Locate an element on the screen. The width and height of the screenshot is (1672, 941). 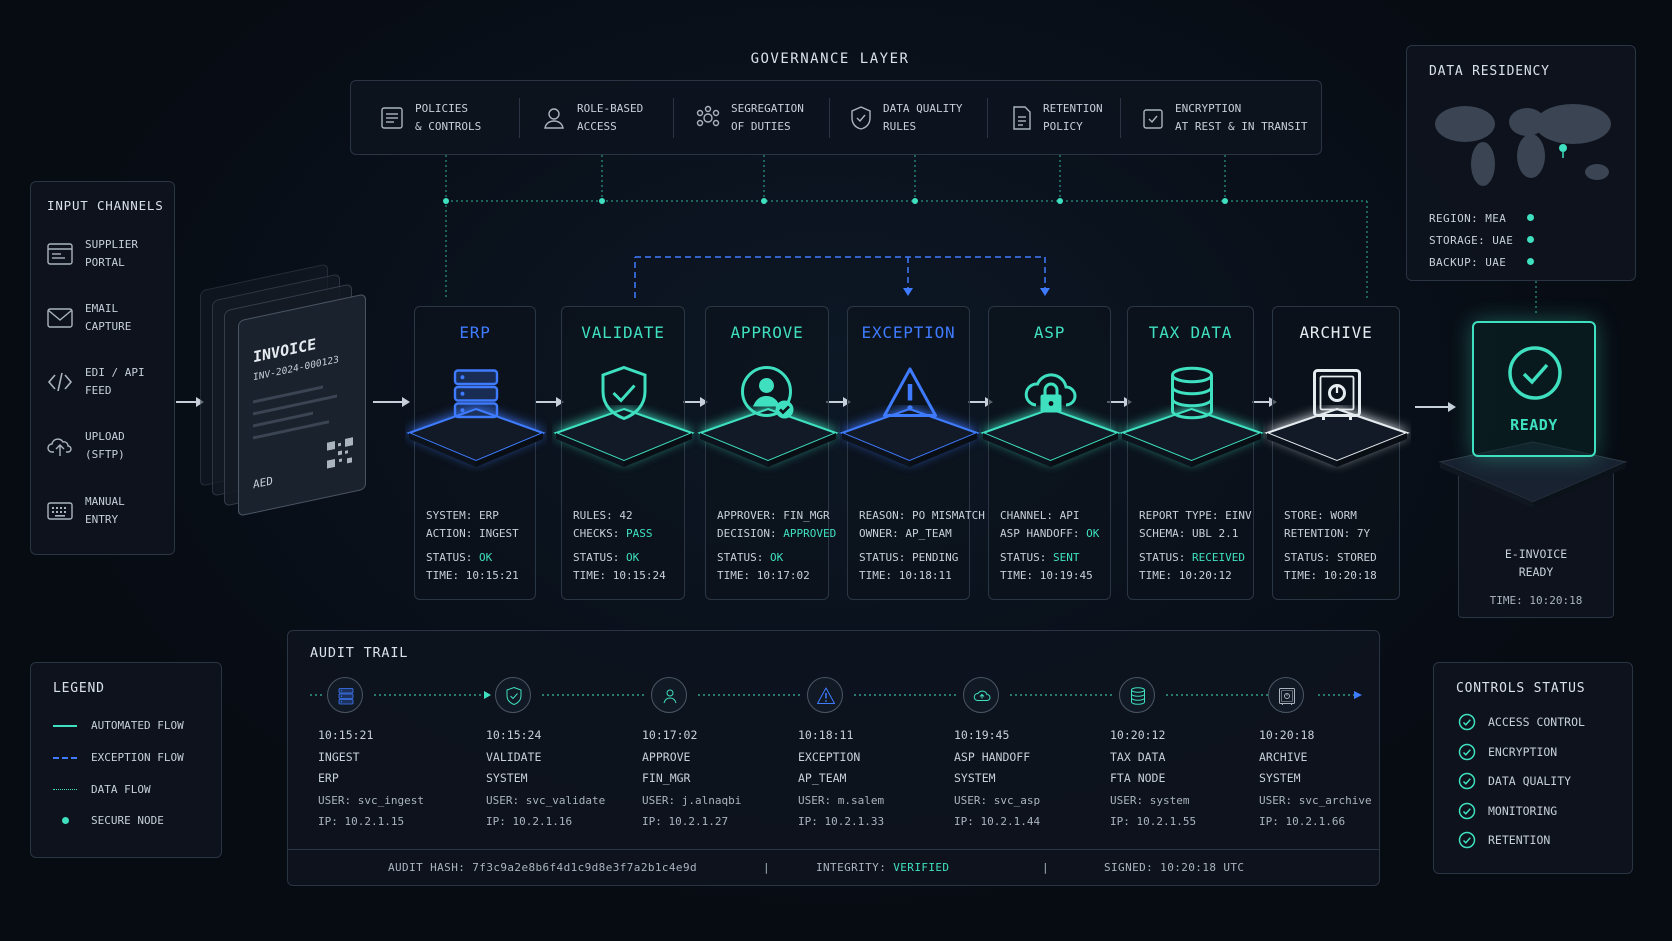
server-icon is located at coordinates (476, 393).